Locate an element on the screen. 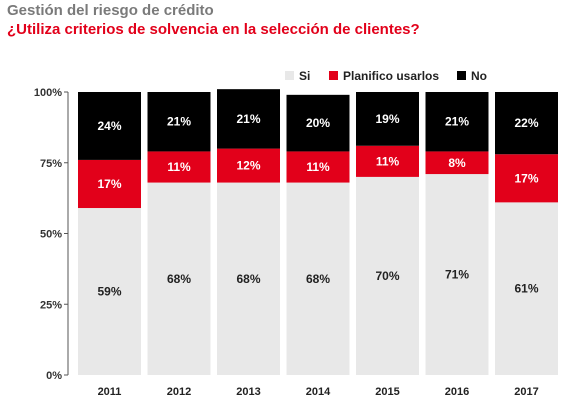 The image size is (576, 402). data-label: 24% is located at coordinates (109, 126).